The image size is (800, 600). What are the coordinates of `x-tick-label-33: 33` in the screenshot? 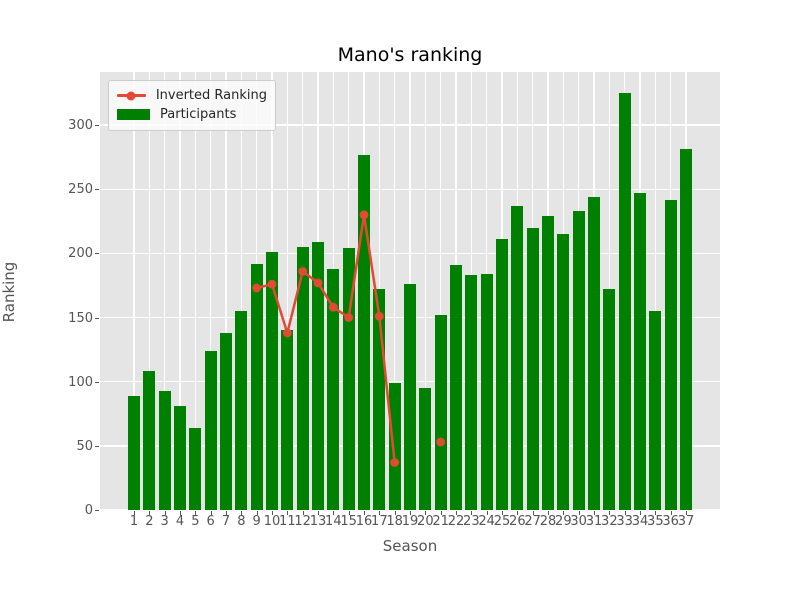 It's located at (624, 521).